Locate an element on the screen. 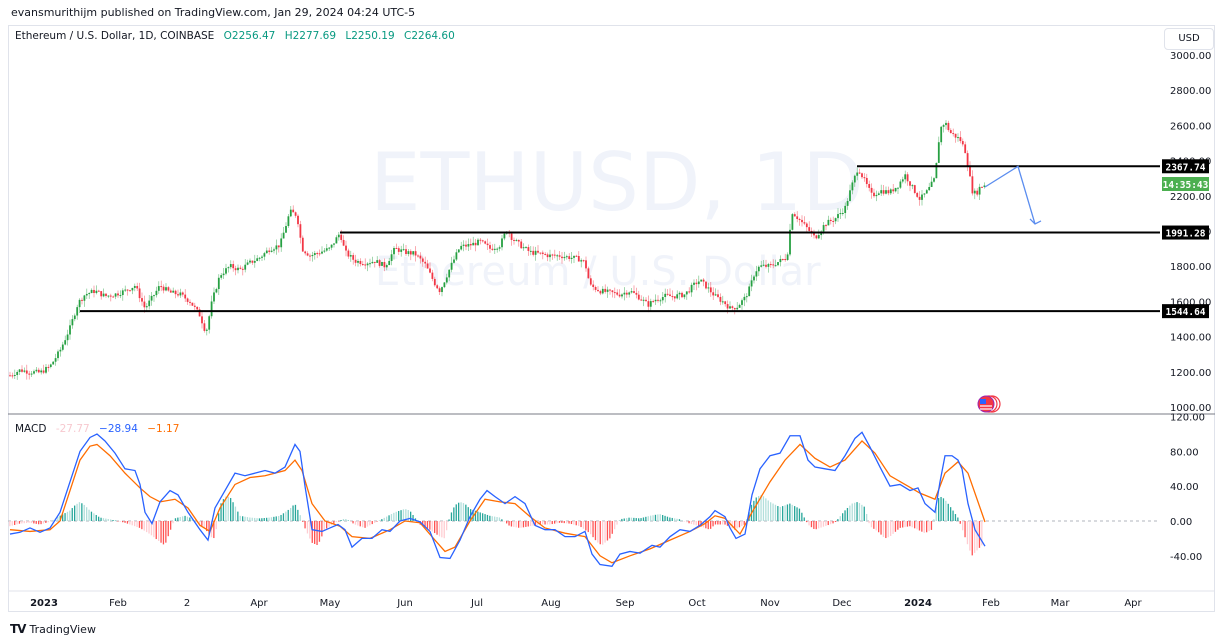 The image size is (1224, 643). price-tick: 1000.00 is located at coordinates (1190, 408).